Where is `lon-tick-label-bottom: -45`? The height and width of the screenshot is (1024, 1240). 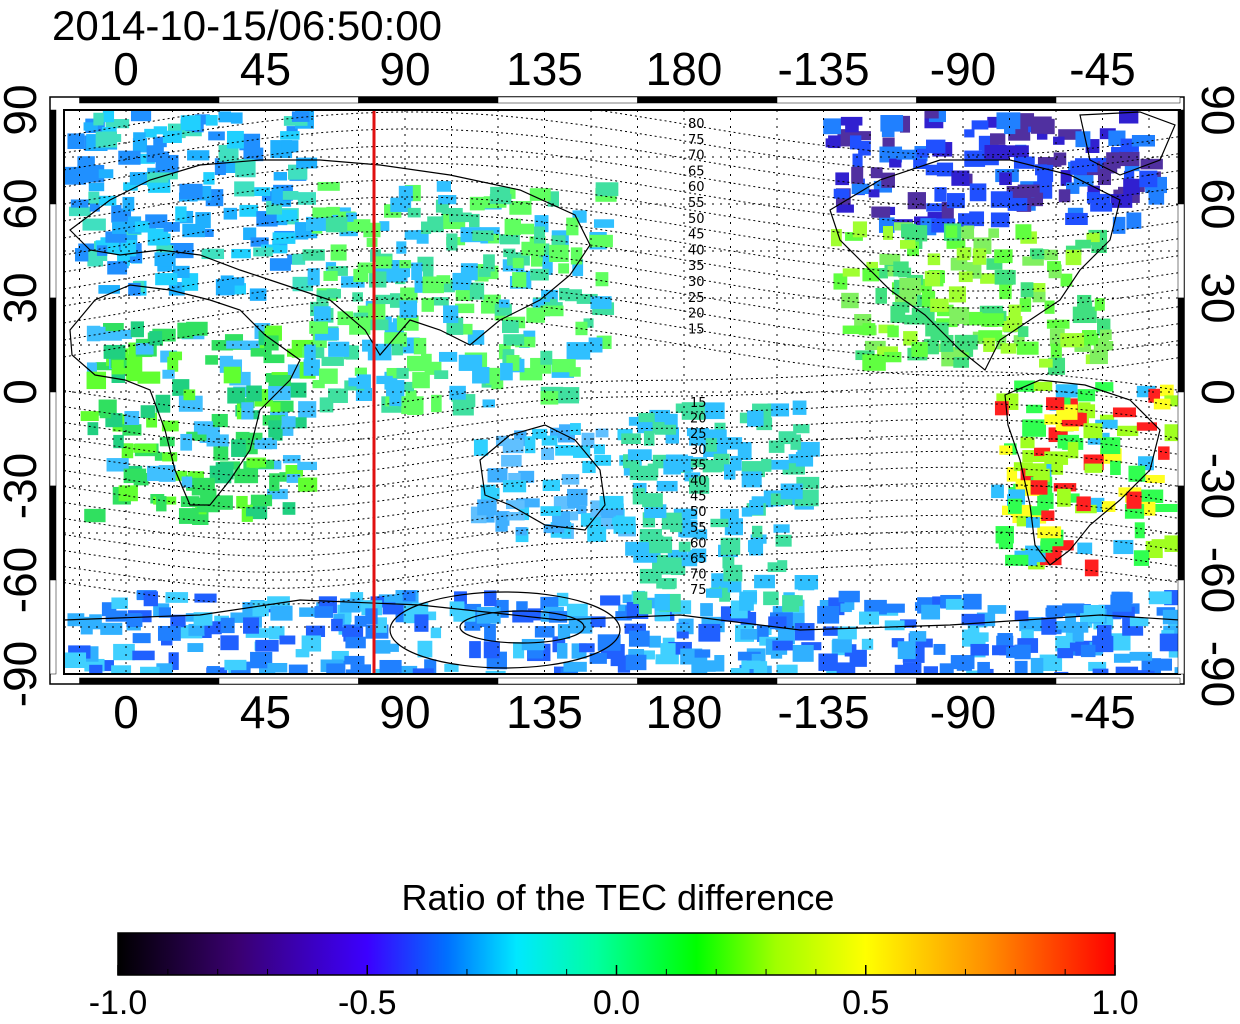 lon-tick-label-bottom: -45 is located at coordinates (1102, 712).